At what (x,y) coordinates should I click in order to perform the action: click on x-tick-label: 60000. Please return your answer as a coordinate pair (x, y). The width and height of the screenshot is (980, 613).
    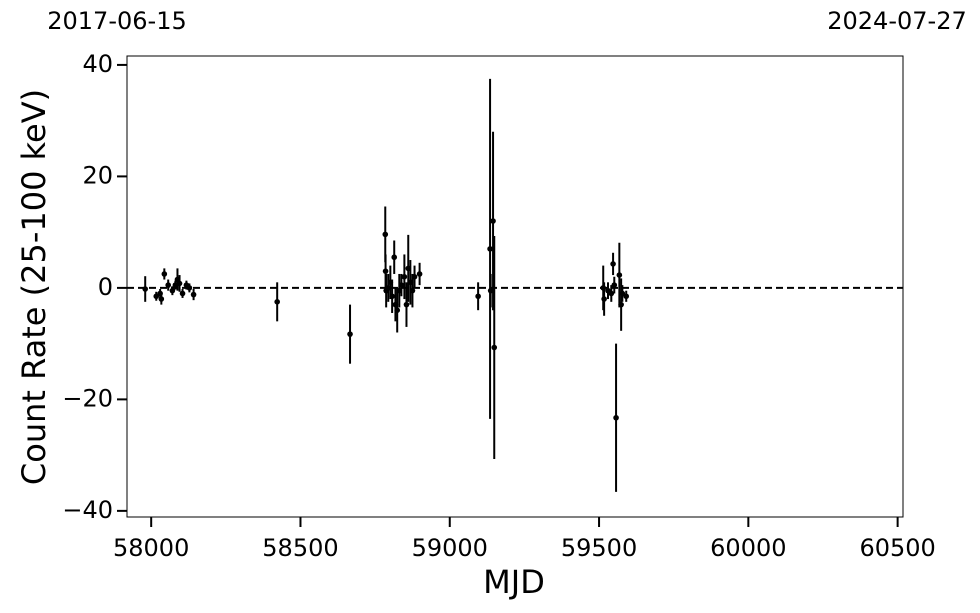
    Looking at the image, I should click on (748, 548).